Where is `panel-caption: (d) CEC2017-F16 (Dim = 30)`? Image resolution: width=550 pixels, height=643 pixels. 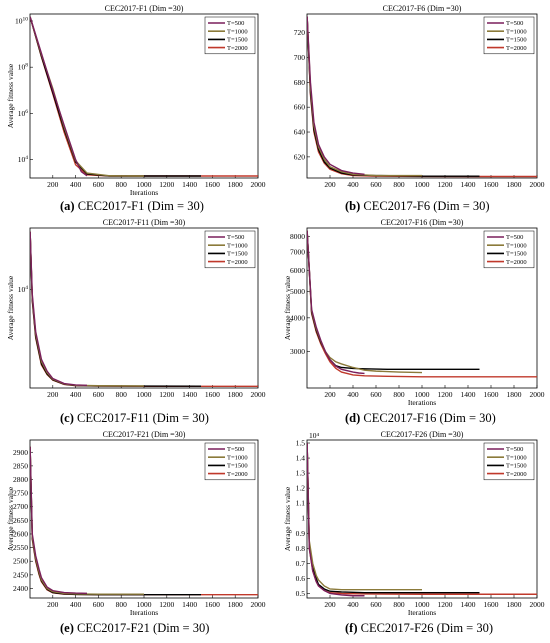 panel-caption: (d) CEC2017-F16 (Dim = 30) is located at coordinates (420, 418).